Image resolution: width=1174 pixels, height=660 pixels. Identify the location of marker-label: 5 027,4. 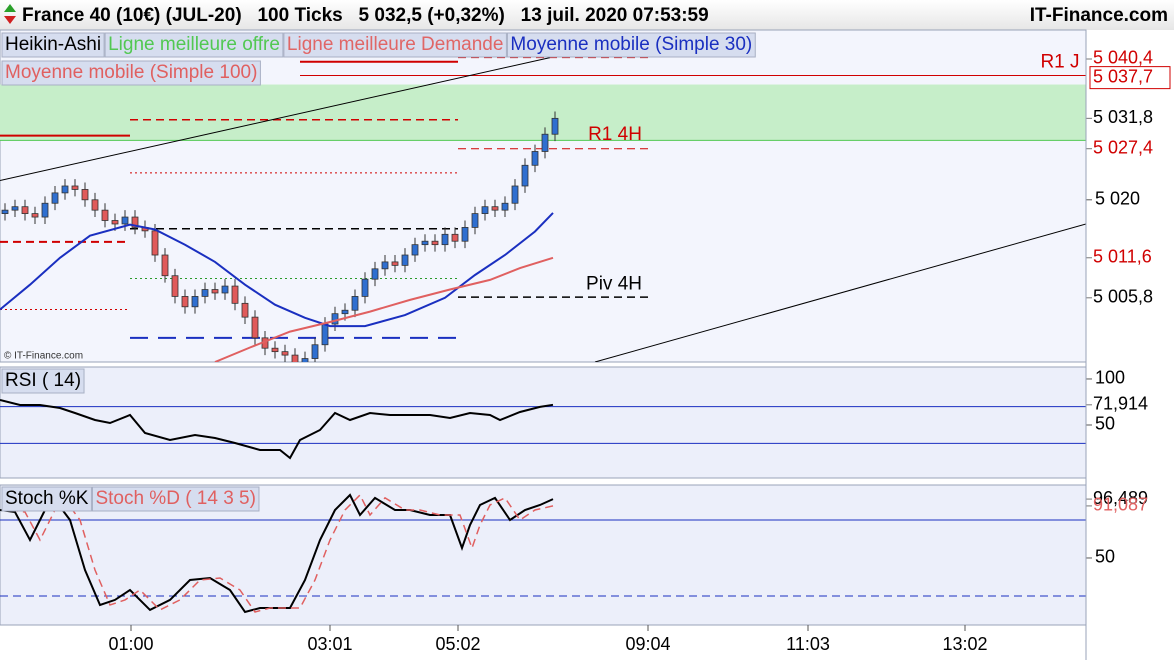
(1123, 147).